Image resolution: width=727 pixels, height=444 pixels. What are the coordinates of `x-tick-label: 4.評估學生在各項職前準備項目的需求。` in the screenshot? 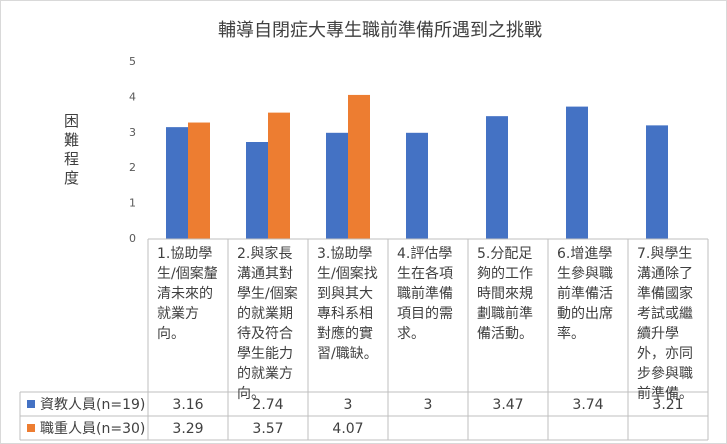 It's located at (425, 294).